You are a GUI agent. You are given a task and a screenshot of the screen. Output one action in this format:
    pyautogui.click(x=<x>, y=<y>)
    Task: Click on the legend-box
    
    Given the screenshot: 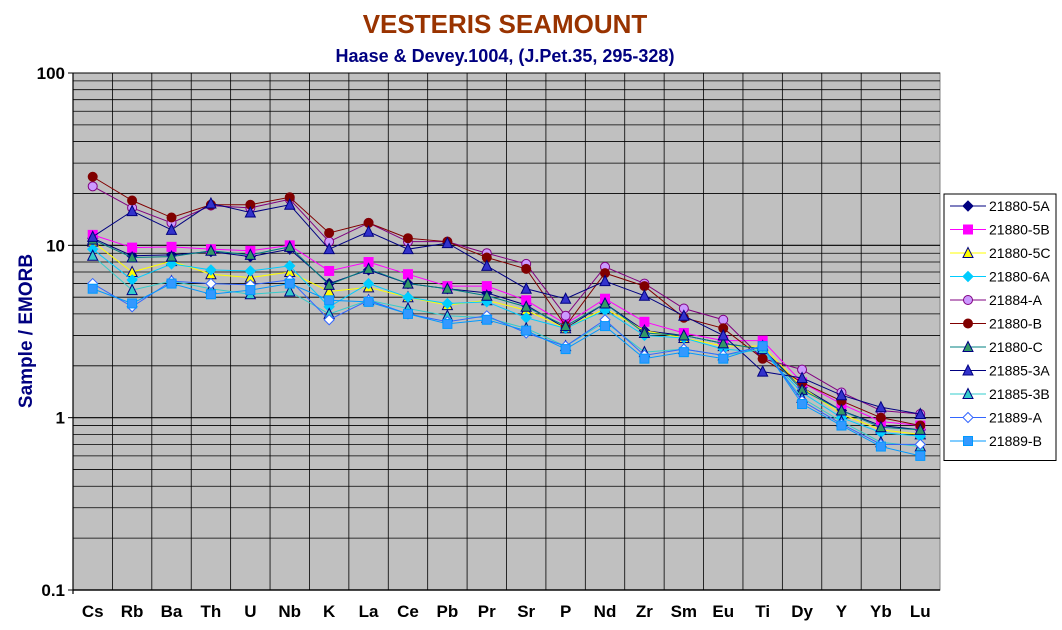 What is the action you would take?
    pyautogui.click(x=1000, y=327)
    